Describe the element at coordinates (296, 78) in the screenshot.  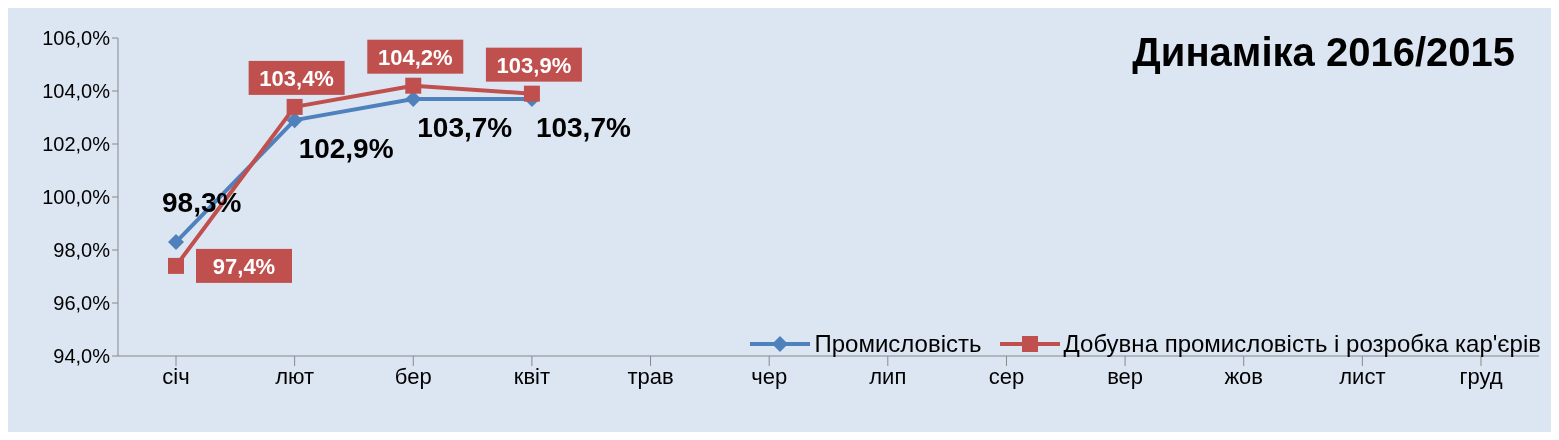
I see `data-label: 103,4%` at that location.